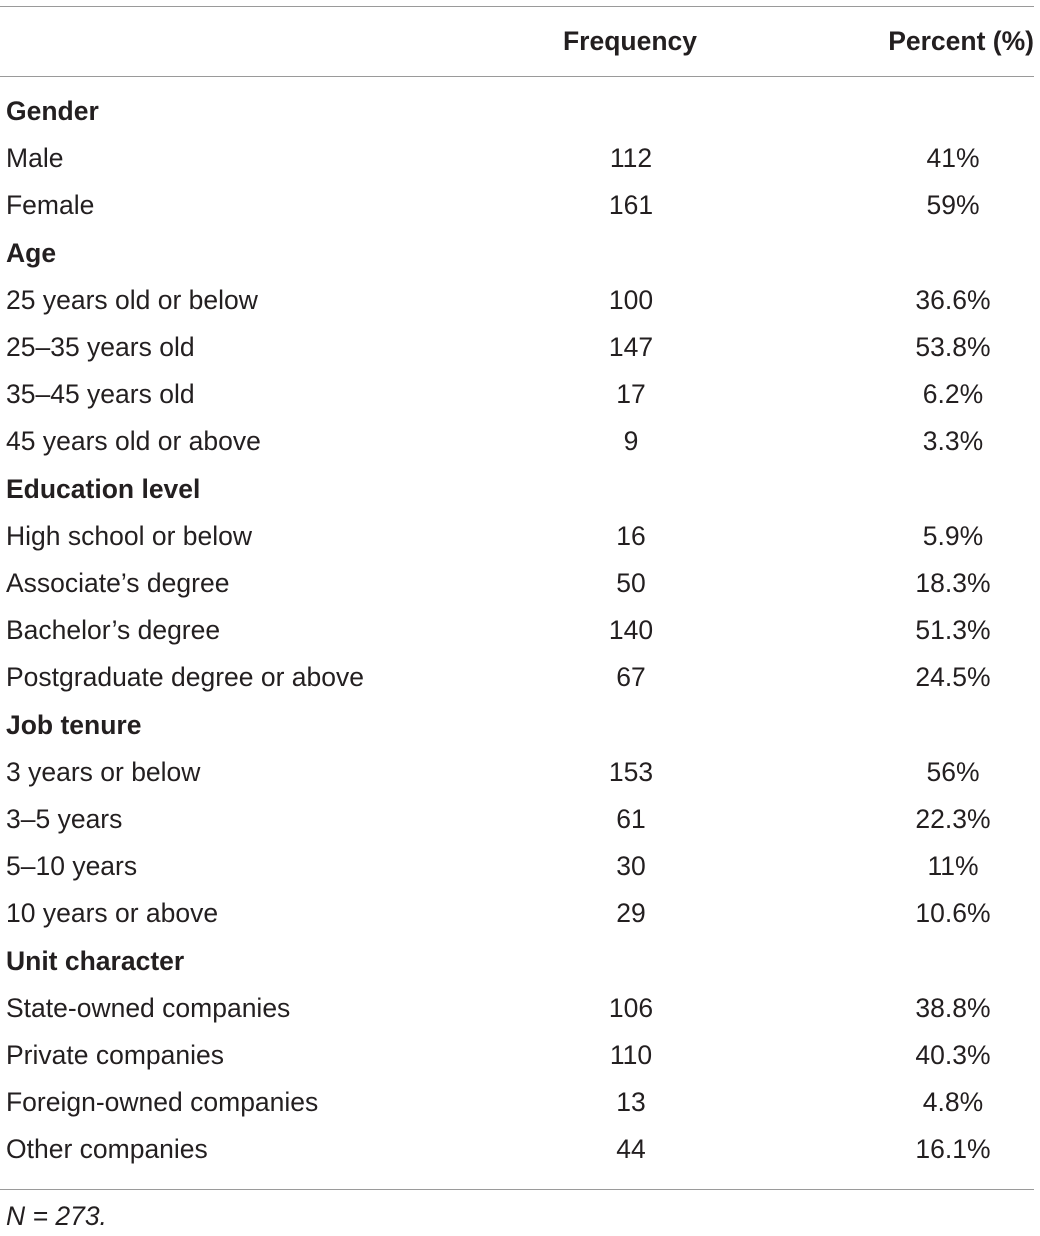  Describe the element at coordinates (631, 1149) in the screenshot. I see `row-frequency: 44` at that location.